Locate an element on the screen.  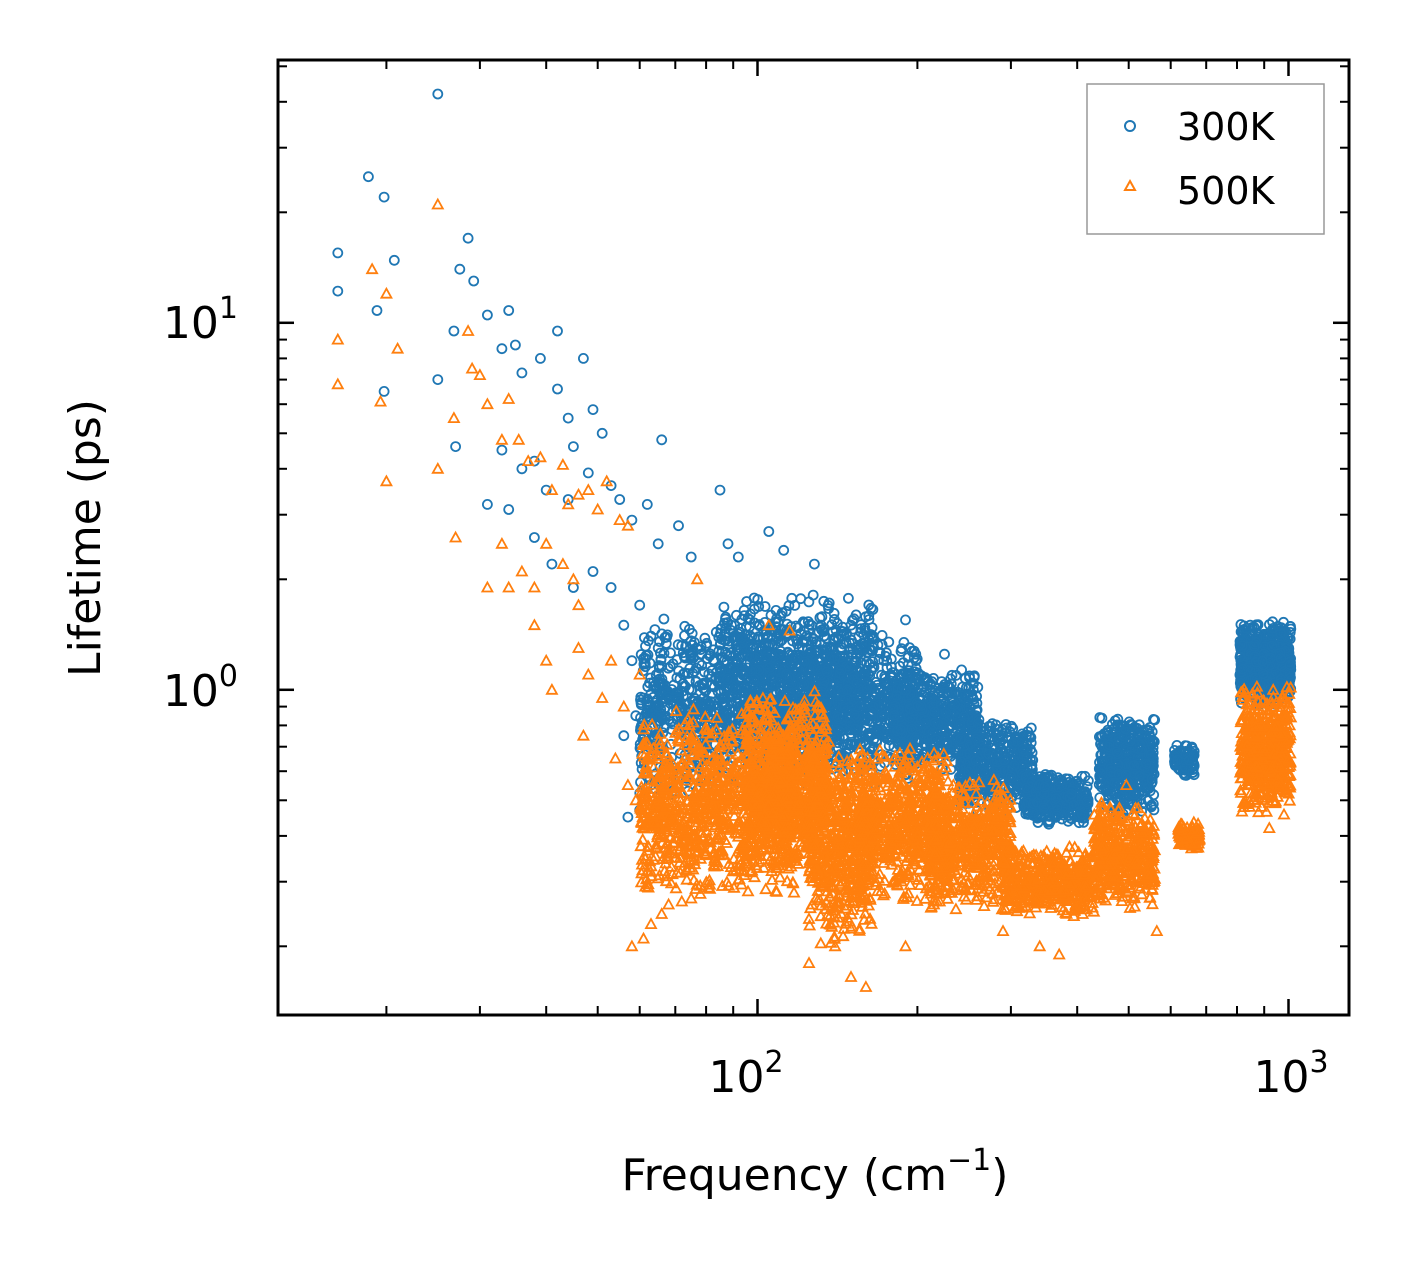
data-point-300k-band2-2065 is located at coordinates (887, 682).